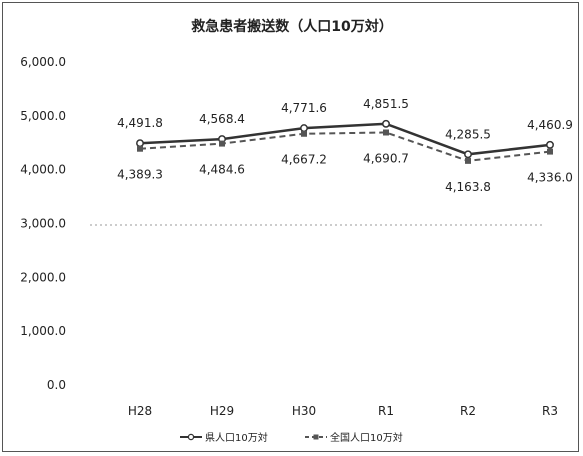 The image size is (583, 456). Describe the element at coordinates (550, 125) in the screenshot. I see `data-label: 4,460.9` at that location.